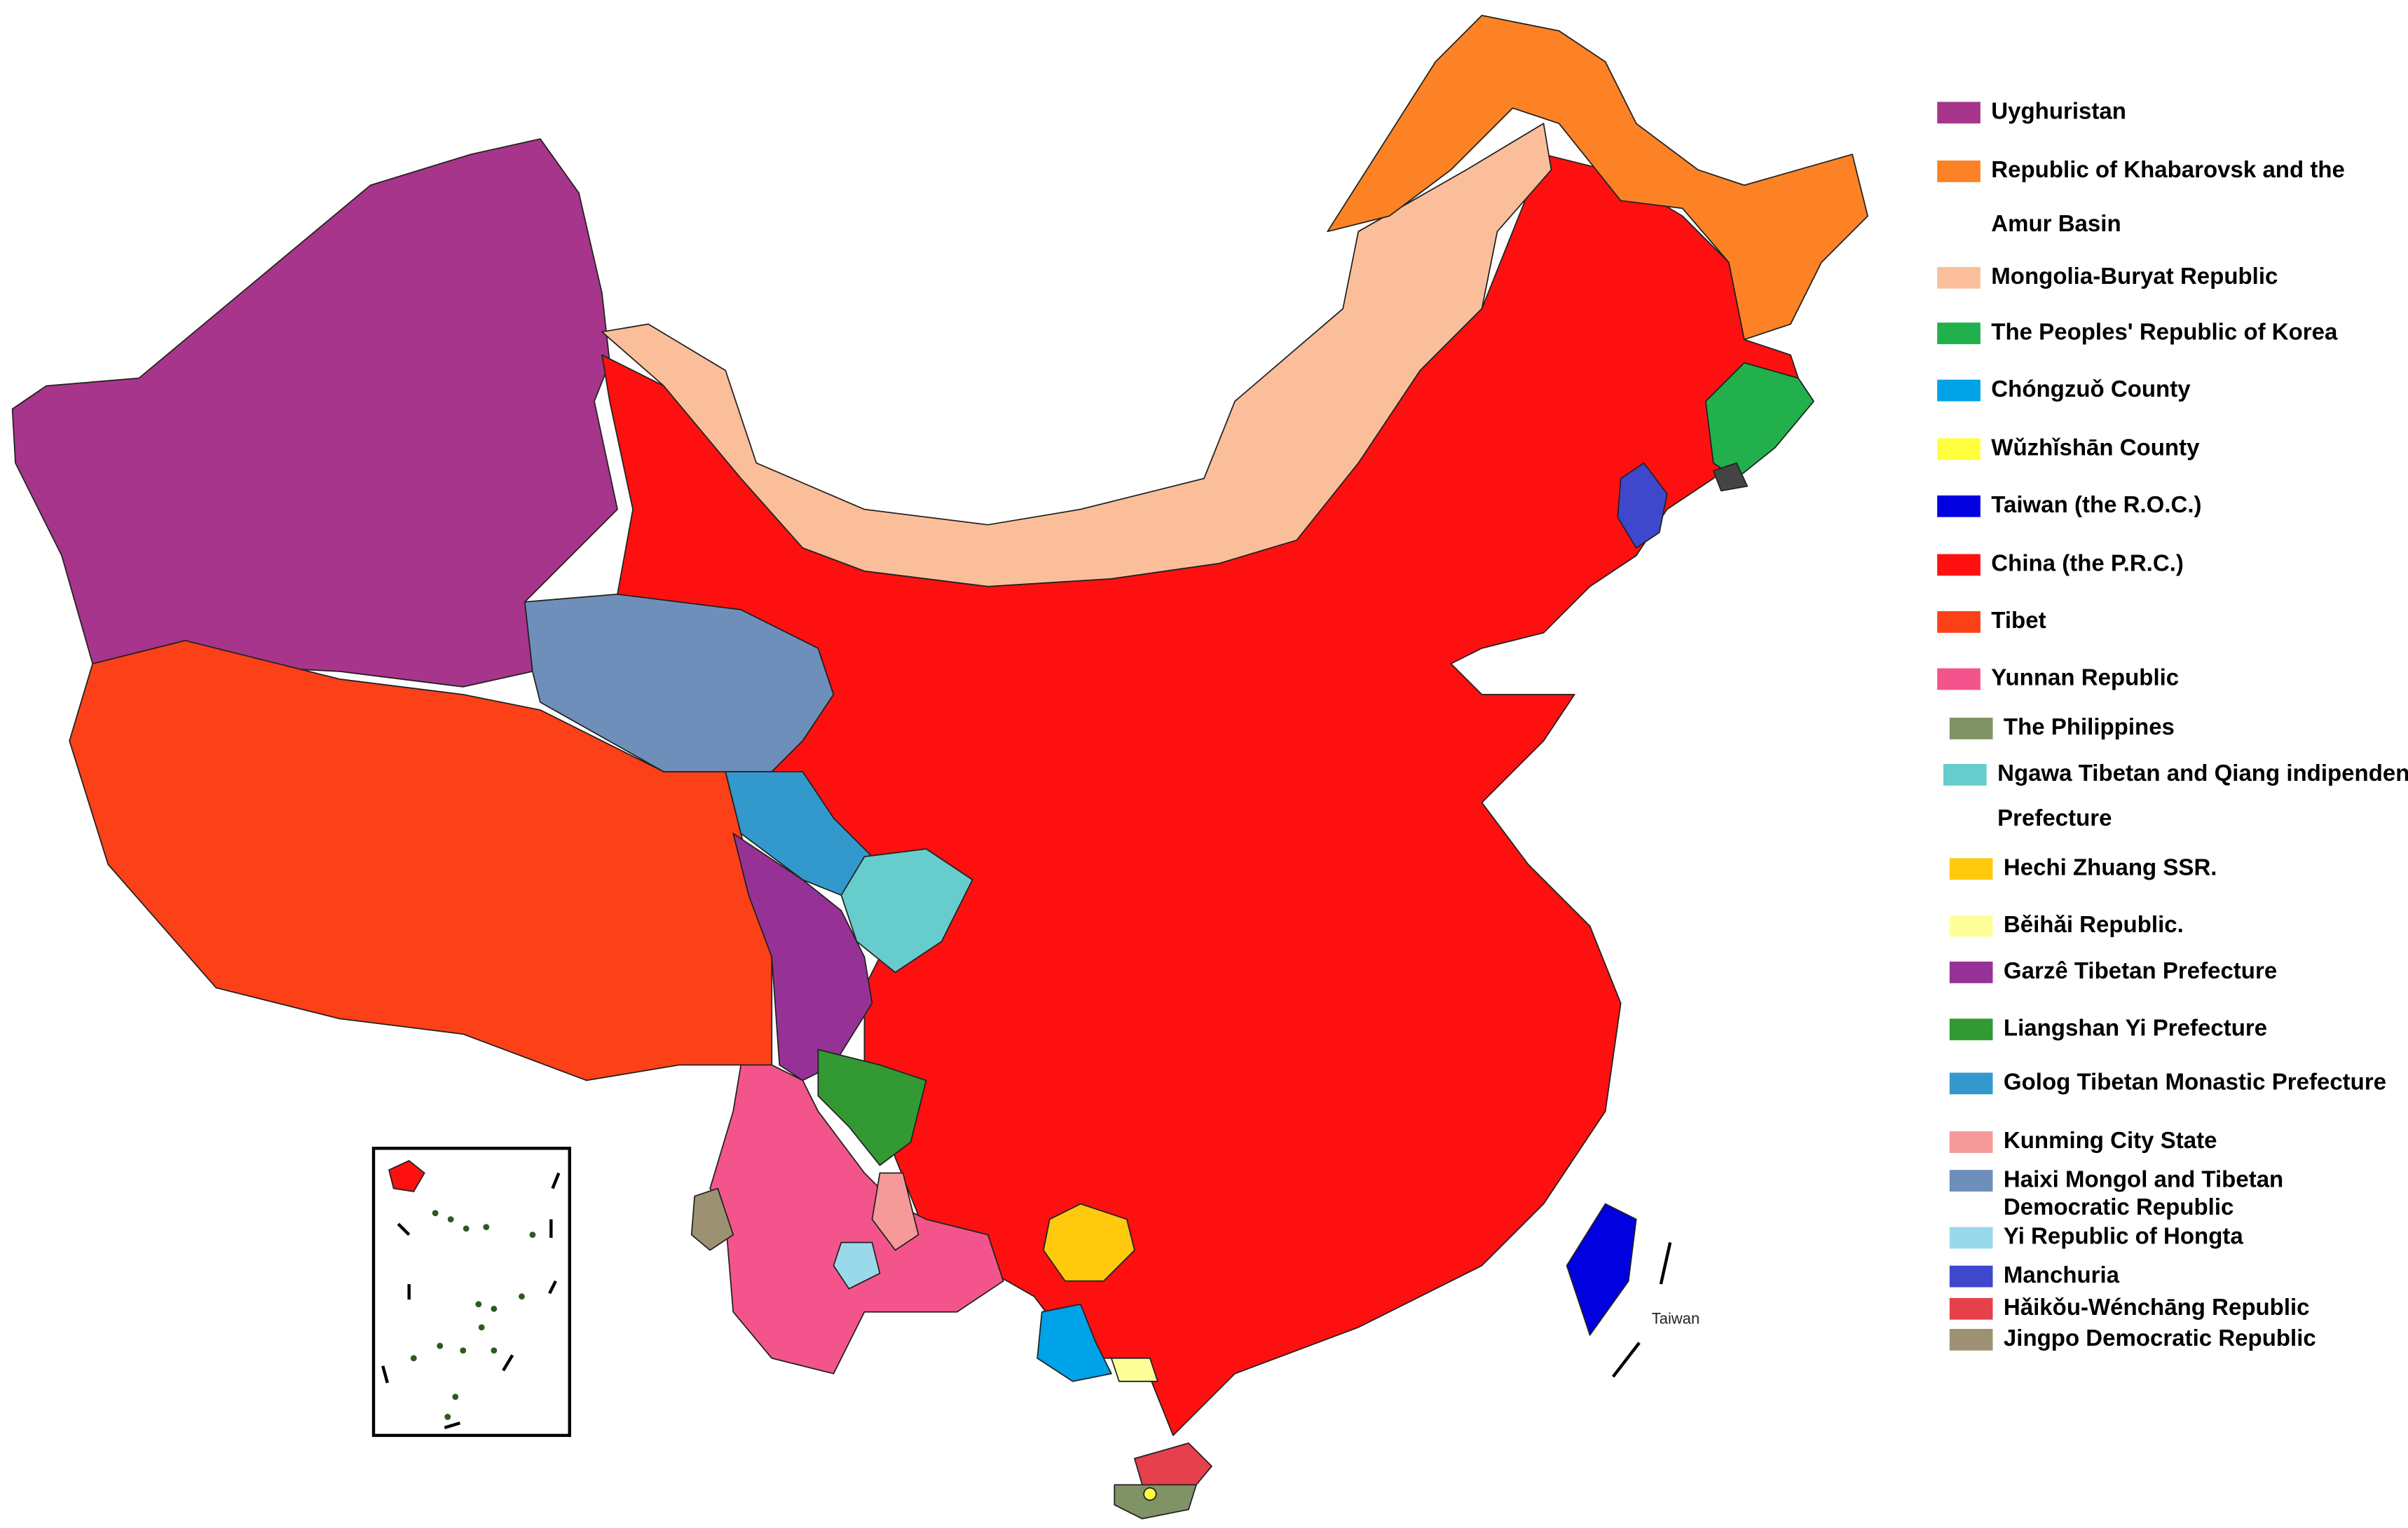 This screenshot has width=2408, height=1528. I want to click on region-beihai, so click(1134, 1370).